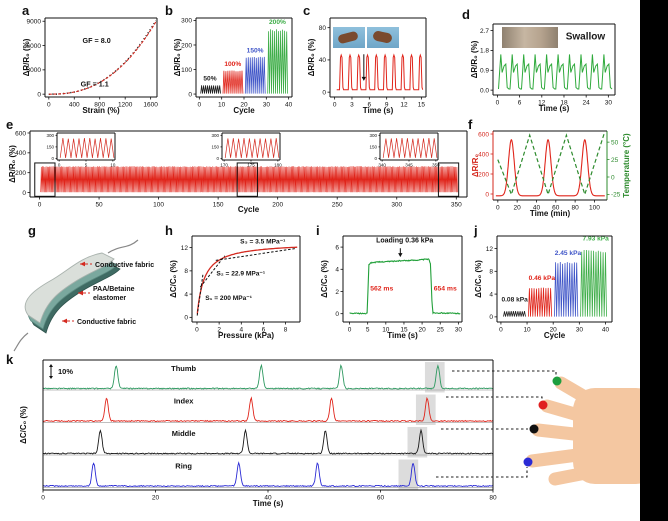 The width and height of the screenshot is (668, 521). What do you see at coordinates (289, 105) in the screenshot?
I see `svg-text: 40` at bounding box center [289, 105].